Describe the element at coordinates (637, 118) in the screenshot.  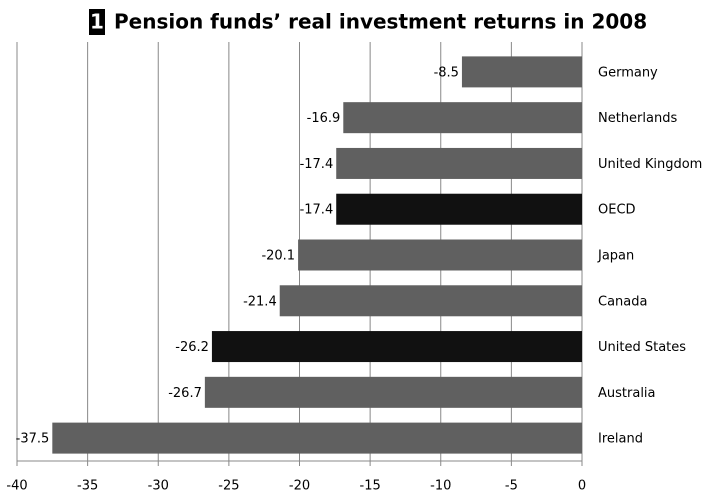
I see `y-tick-label: Netherlands` at that location.